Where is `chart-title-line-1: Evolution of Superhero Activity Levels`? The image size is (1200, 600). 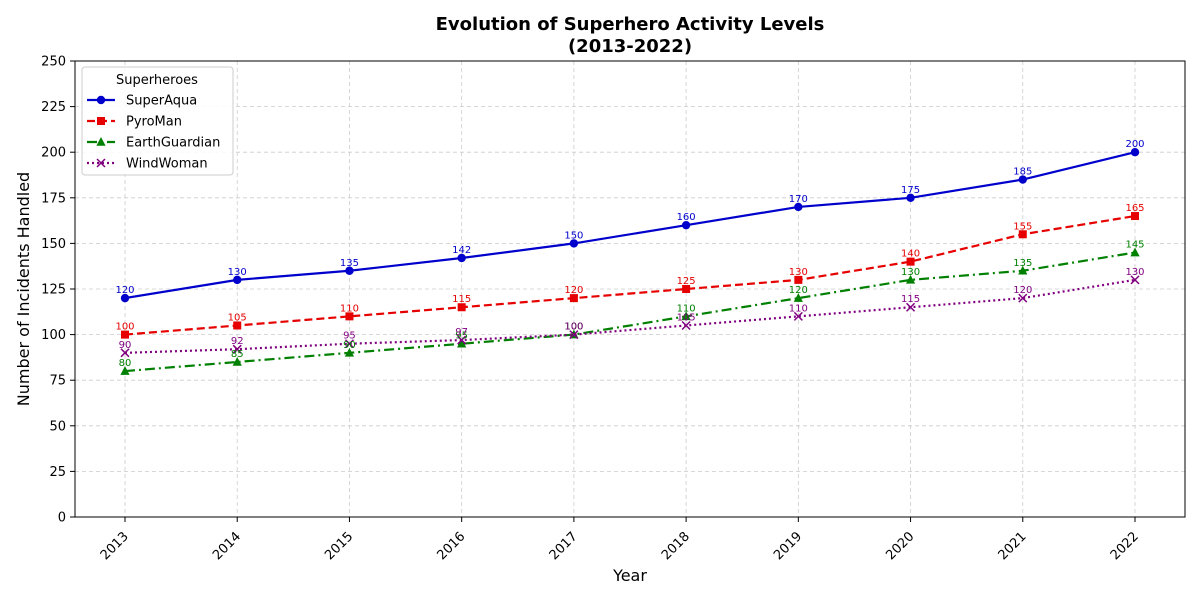
chart-title-line-1: Evolution of Superhero Activity Levels is located at coordinates (630, 24).